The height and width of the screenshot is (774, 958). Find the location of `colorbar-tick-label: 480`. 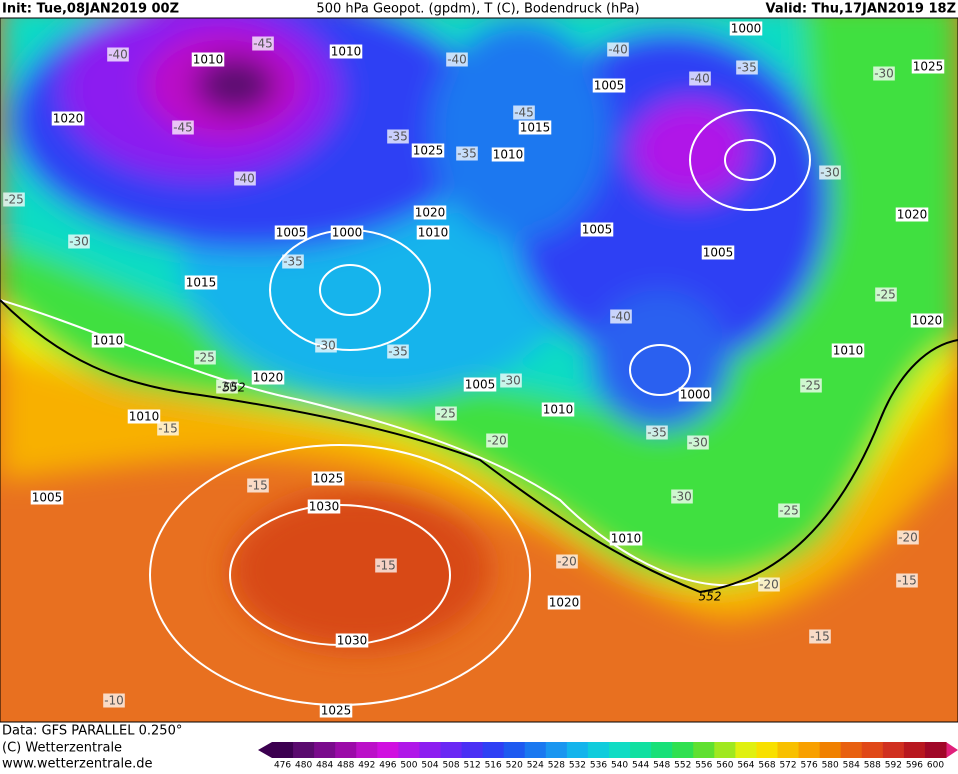

colorbar-tick-label: 480 is located at coordinates (303, 766).